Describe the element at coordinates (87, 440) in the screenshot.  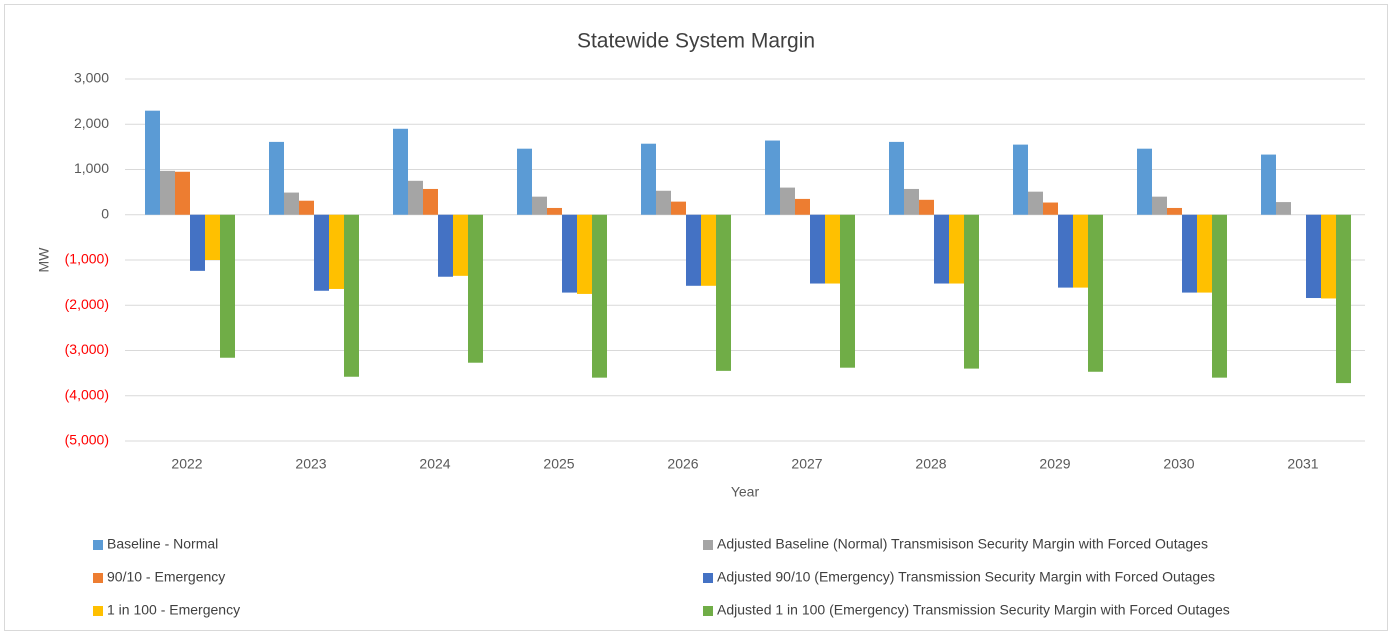
I see `y-tick-label: (5,000)` at that location.